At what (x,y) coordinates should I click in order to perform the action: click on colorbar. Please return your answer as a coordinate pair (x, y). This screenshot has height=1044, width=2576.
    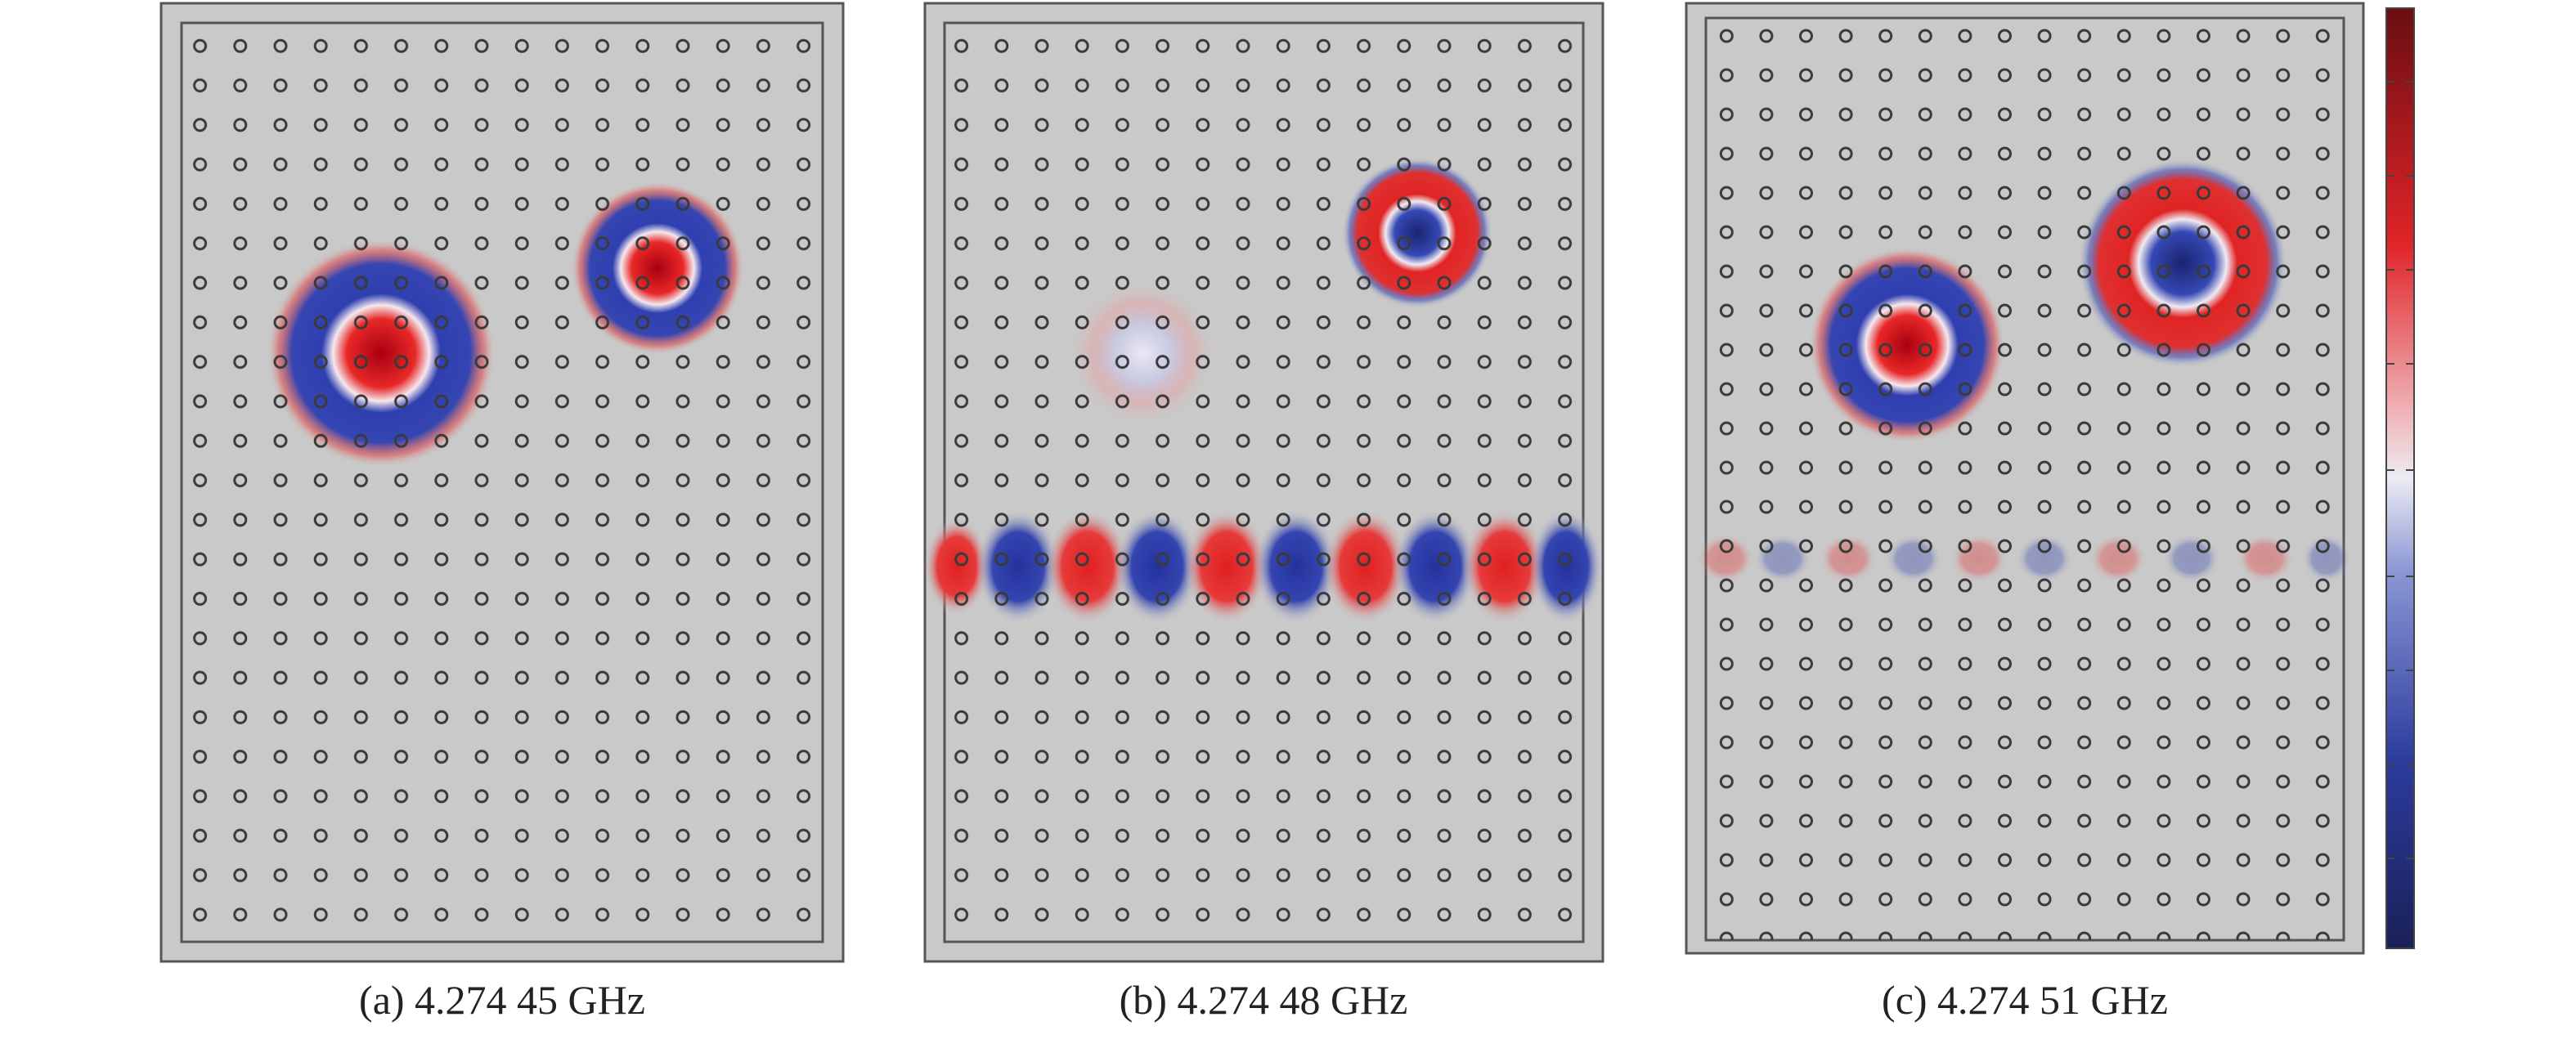
    Looking at the image, I should click on (2400, 478).